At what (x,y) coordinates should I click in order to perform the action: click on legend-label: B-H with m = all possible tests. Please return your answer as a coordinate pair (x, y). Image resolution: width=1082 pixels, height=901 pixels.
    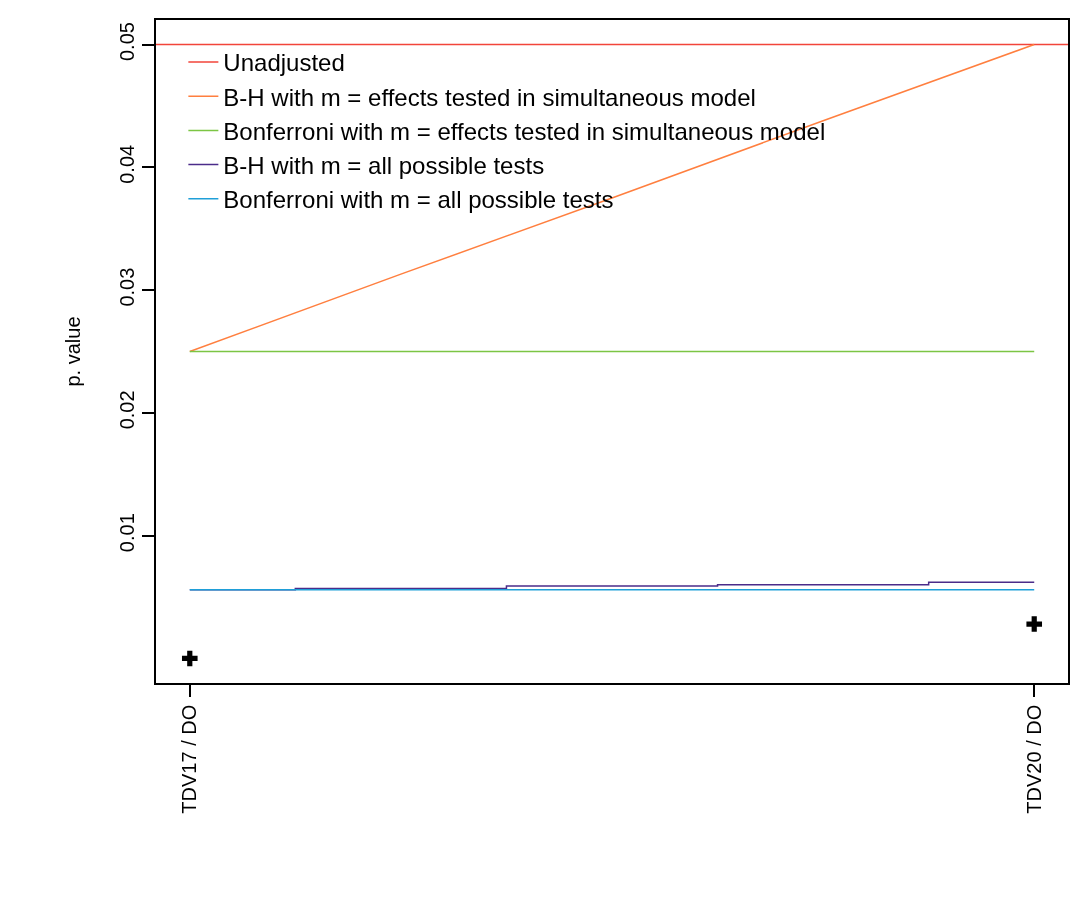
    Looking at the image, I should click on (384, 165).